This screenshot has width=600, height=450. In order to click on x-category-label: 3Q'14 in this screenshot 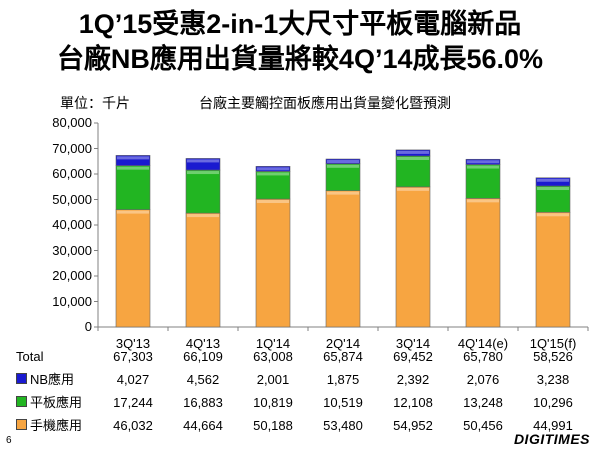, I will do `click(413, 343)`.